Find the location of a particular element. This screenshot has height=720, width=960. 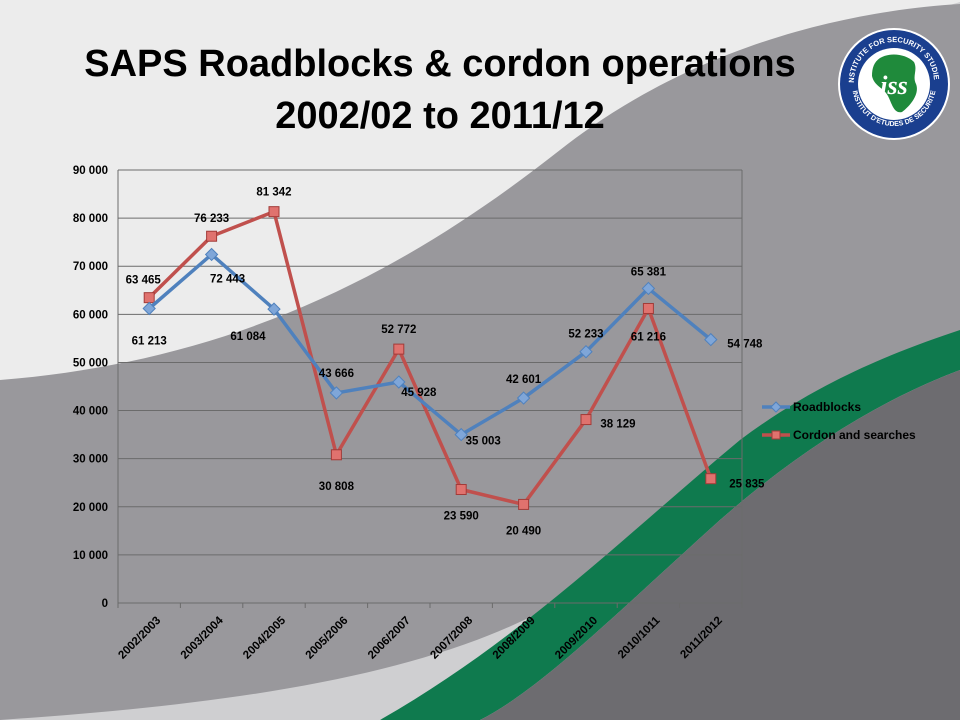

x-tick-label: 2009/2010 is located at coordinates (576, 638).